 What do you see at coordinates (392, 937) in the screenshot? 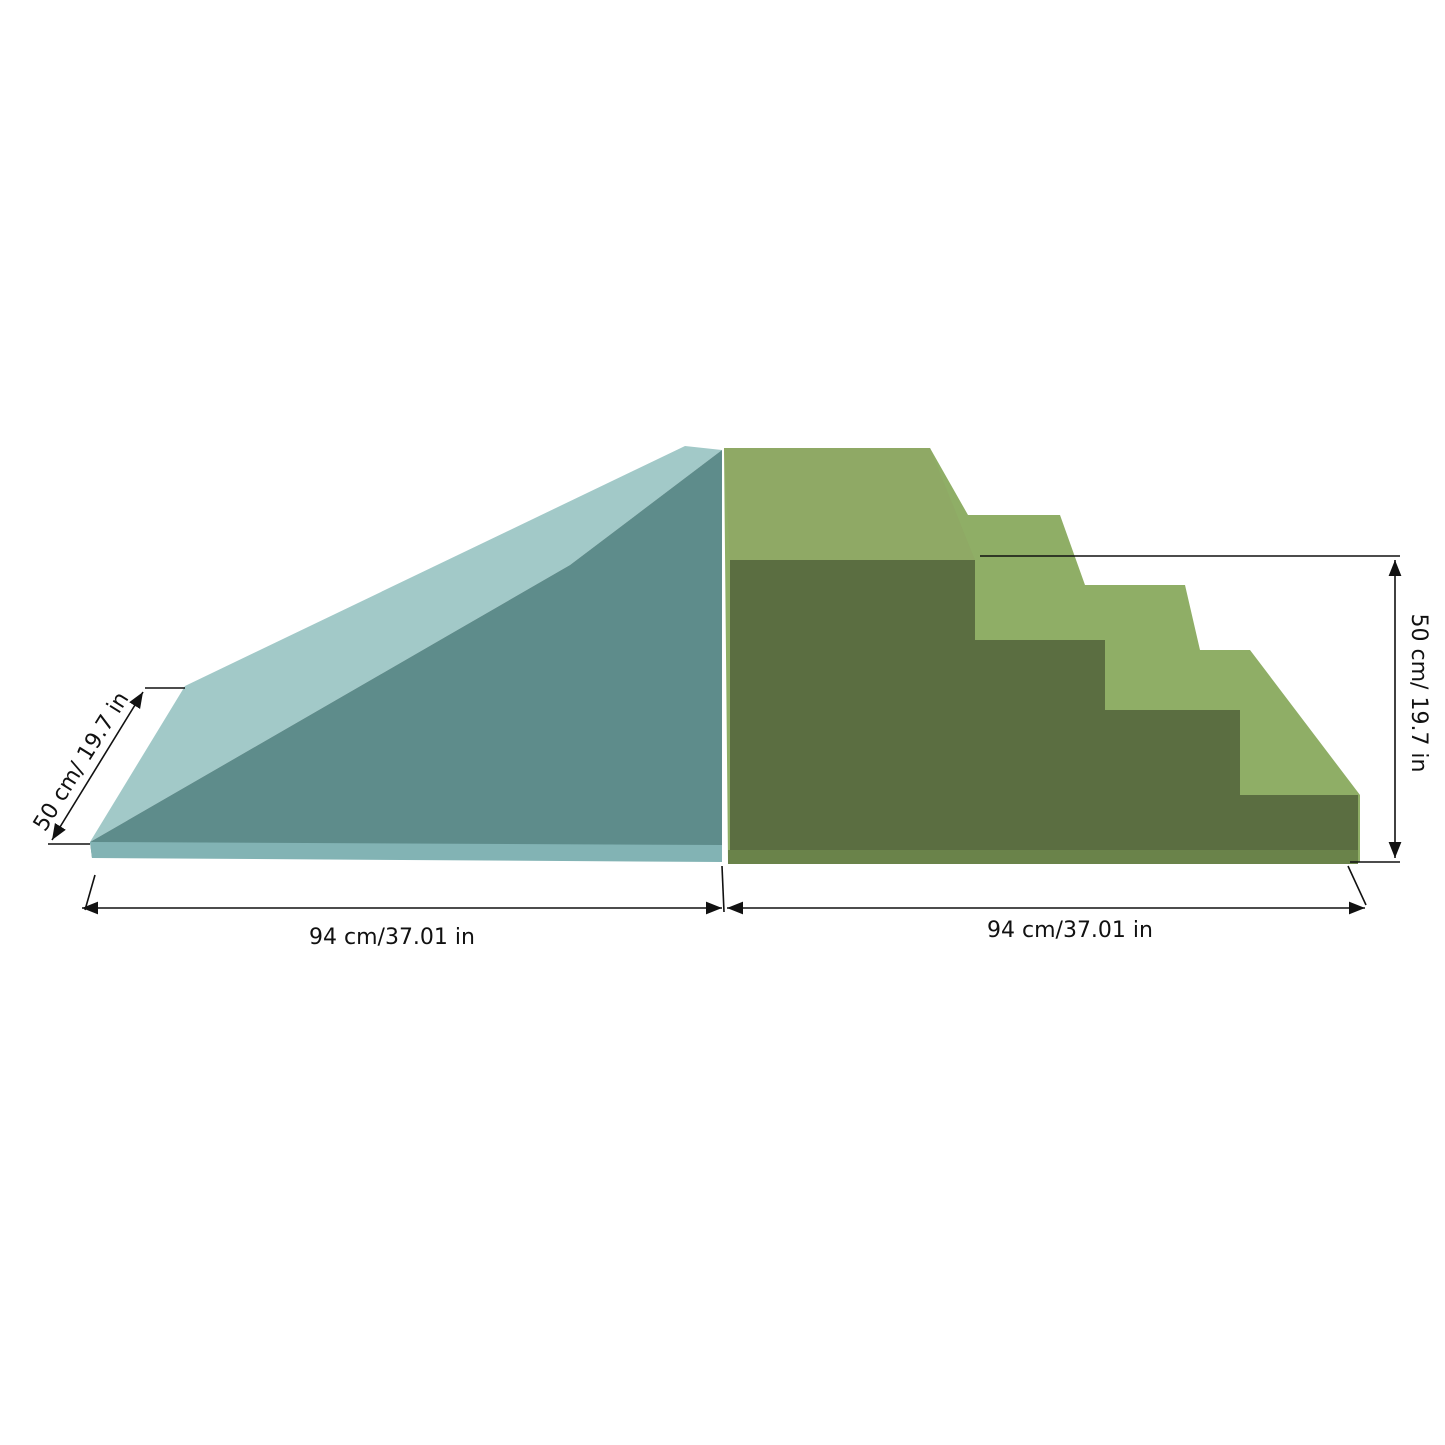
I see `ramp-length-label: 94 cm/37.01 in` at bounding box center [392, 937].